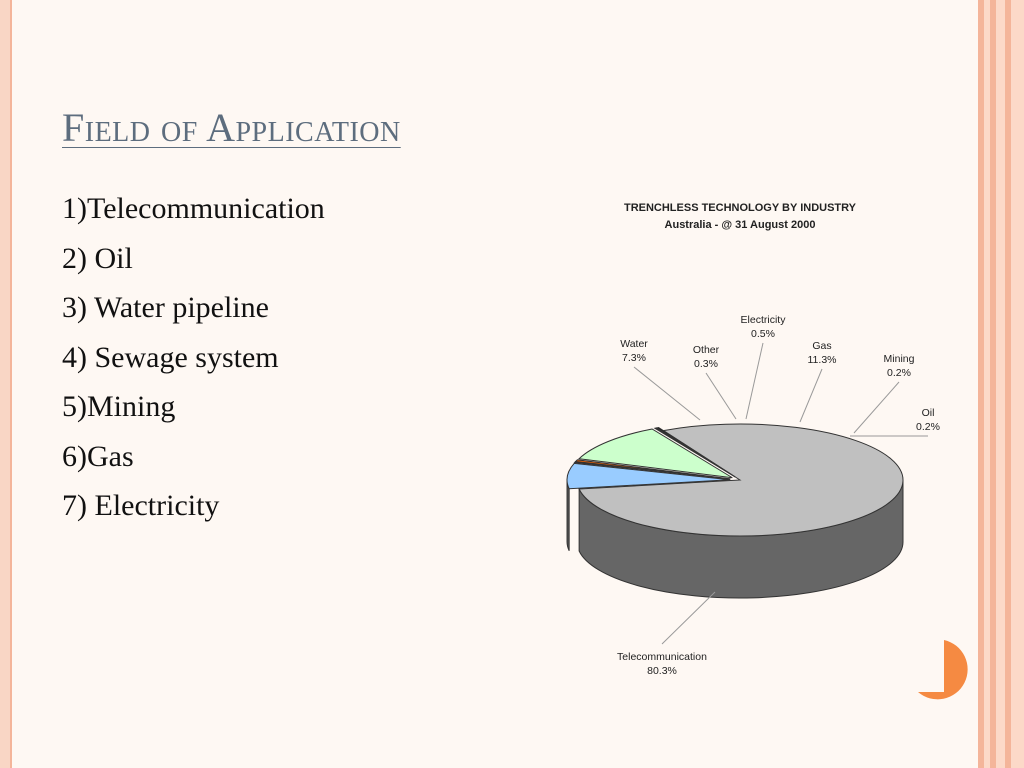 The image size is (1024, 768). I want to click on list-item: 2) Oil, so click(97, 258).